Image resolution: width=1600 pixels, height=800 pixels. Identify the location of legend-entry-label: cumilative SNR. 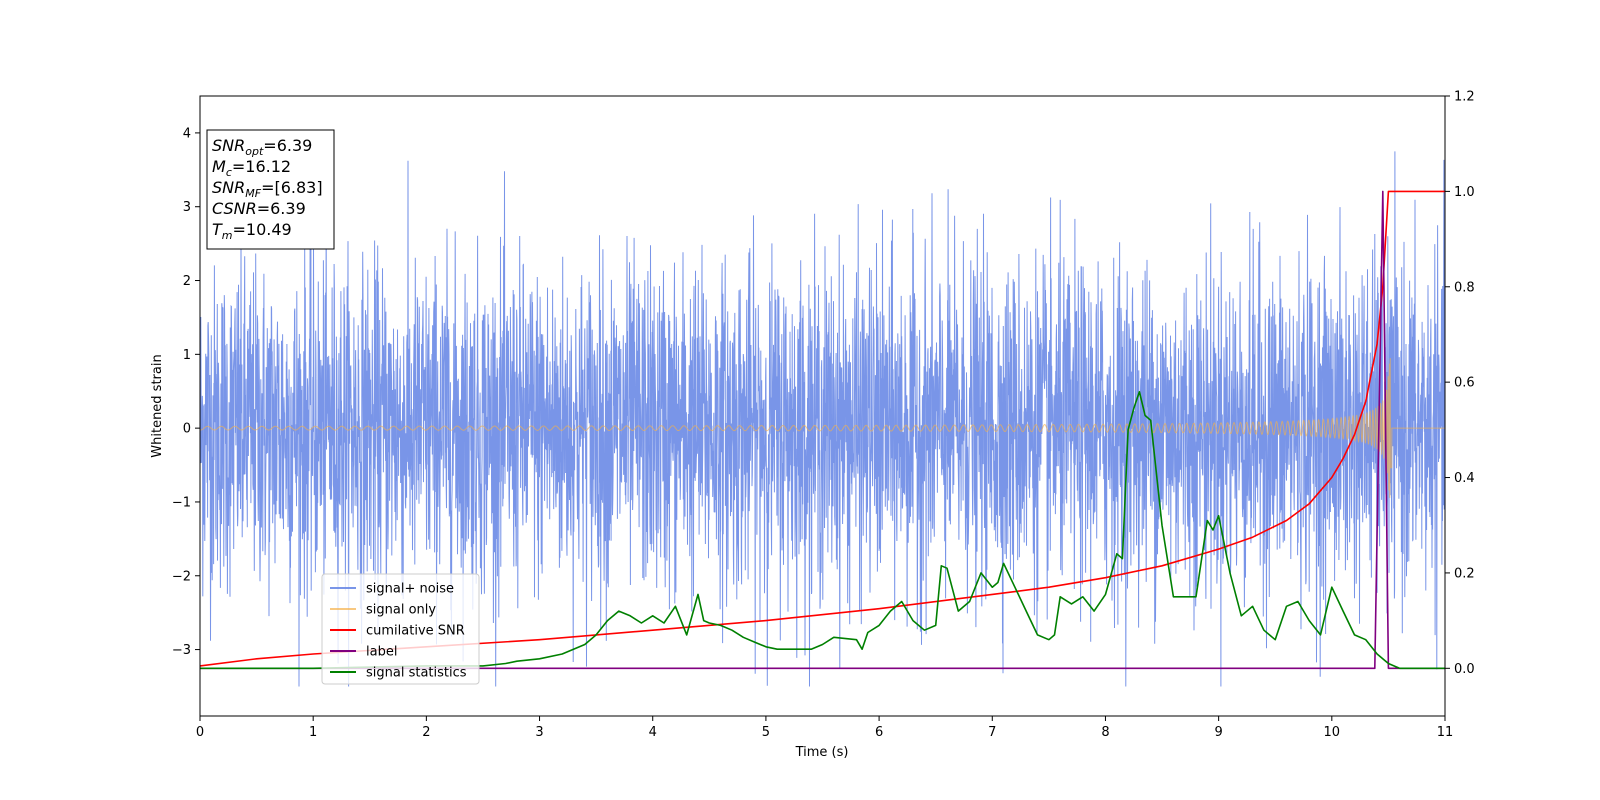
(415, 631).